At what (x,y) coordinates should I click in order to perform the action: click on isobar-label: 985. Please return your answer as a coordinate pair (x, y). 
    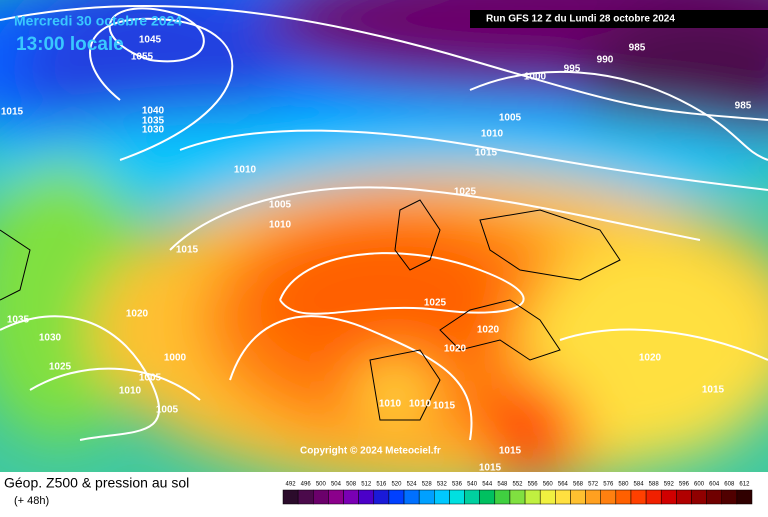
    Looking at the image, I should click on (637, 48).